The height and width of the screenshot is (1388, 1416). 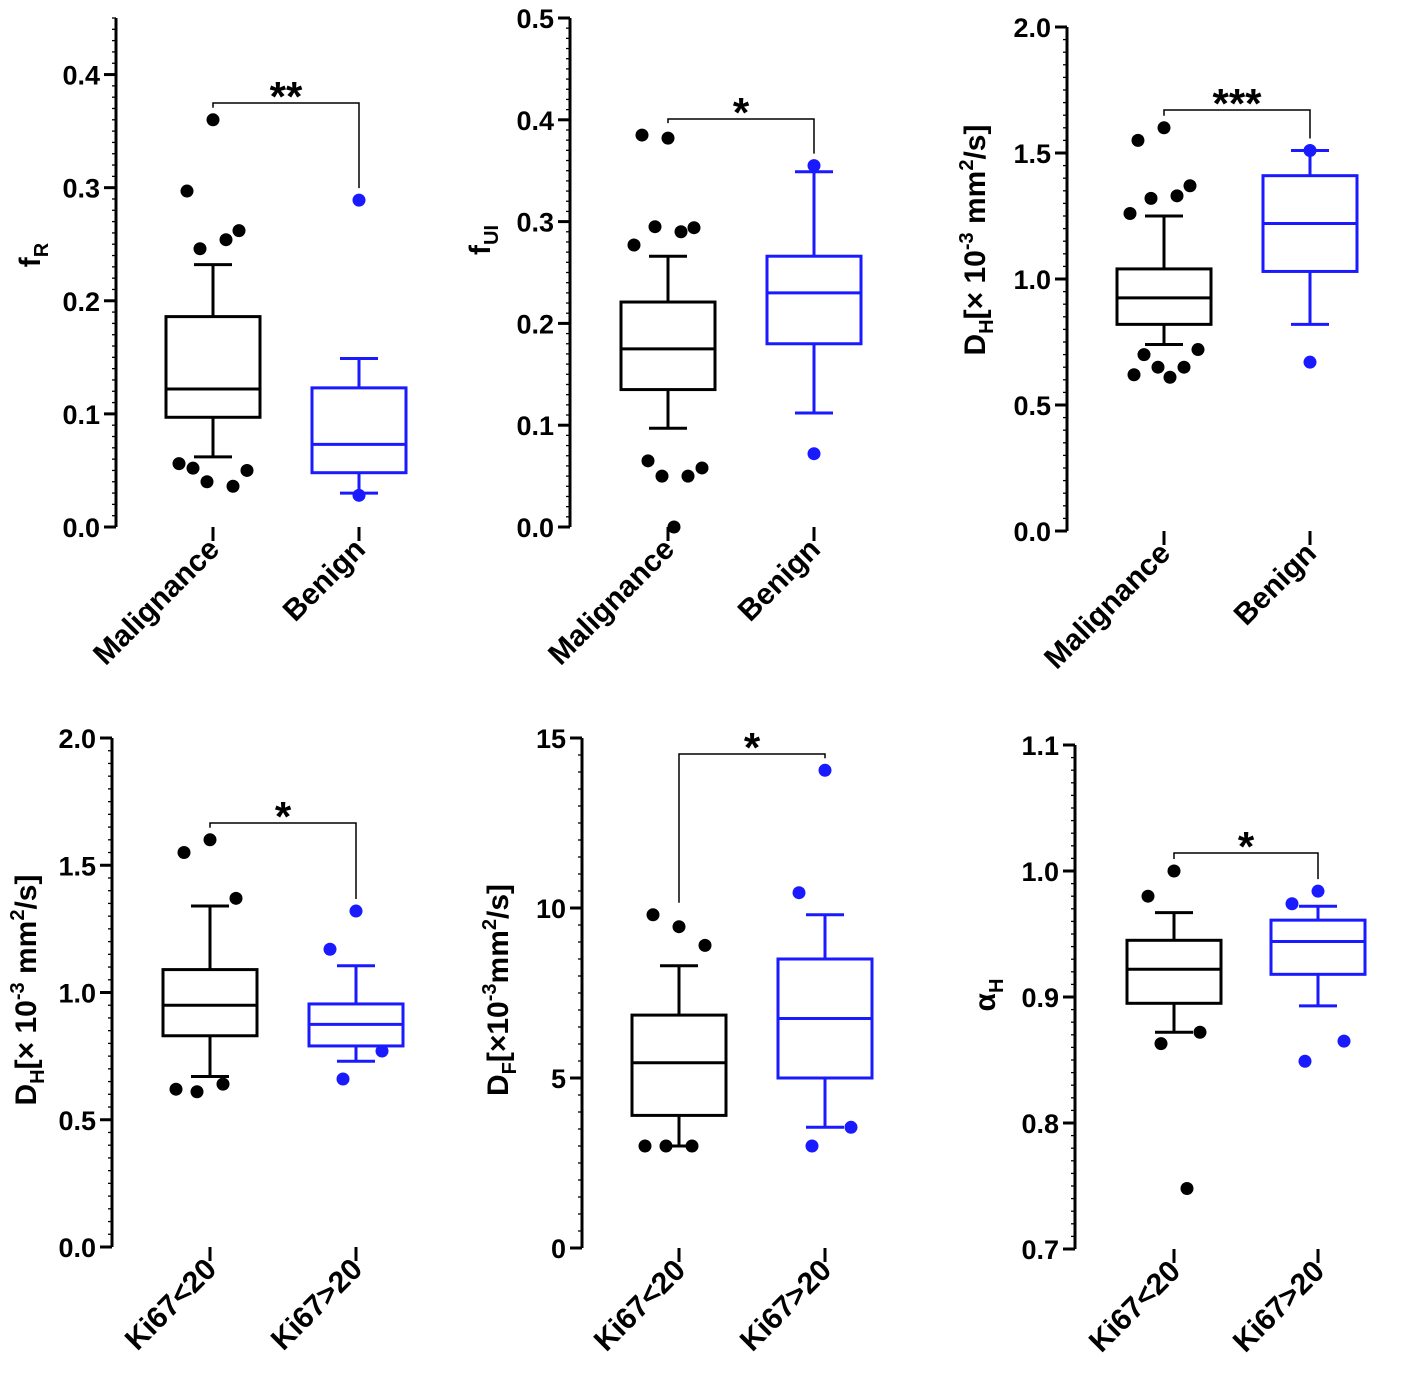 I want to click on y-label-main: f, so click(x=30, y=261).